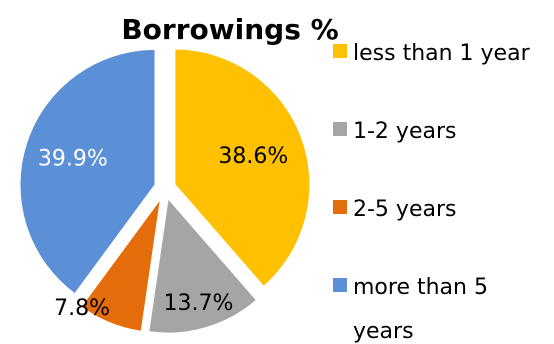 The height and width of the screenshot is (344, 554). I want to click on legend-item: 1-2 years, so click(394, 131).